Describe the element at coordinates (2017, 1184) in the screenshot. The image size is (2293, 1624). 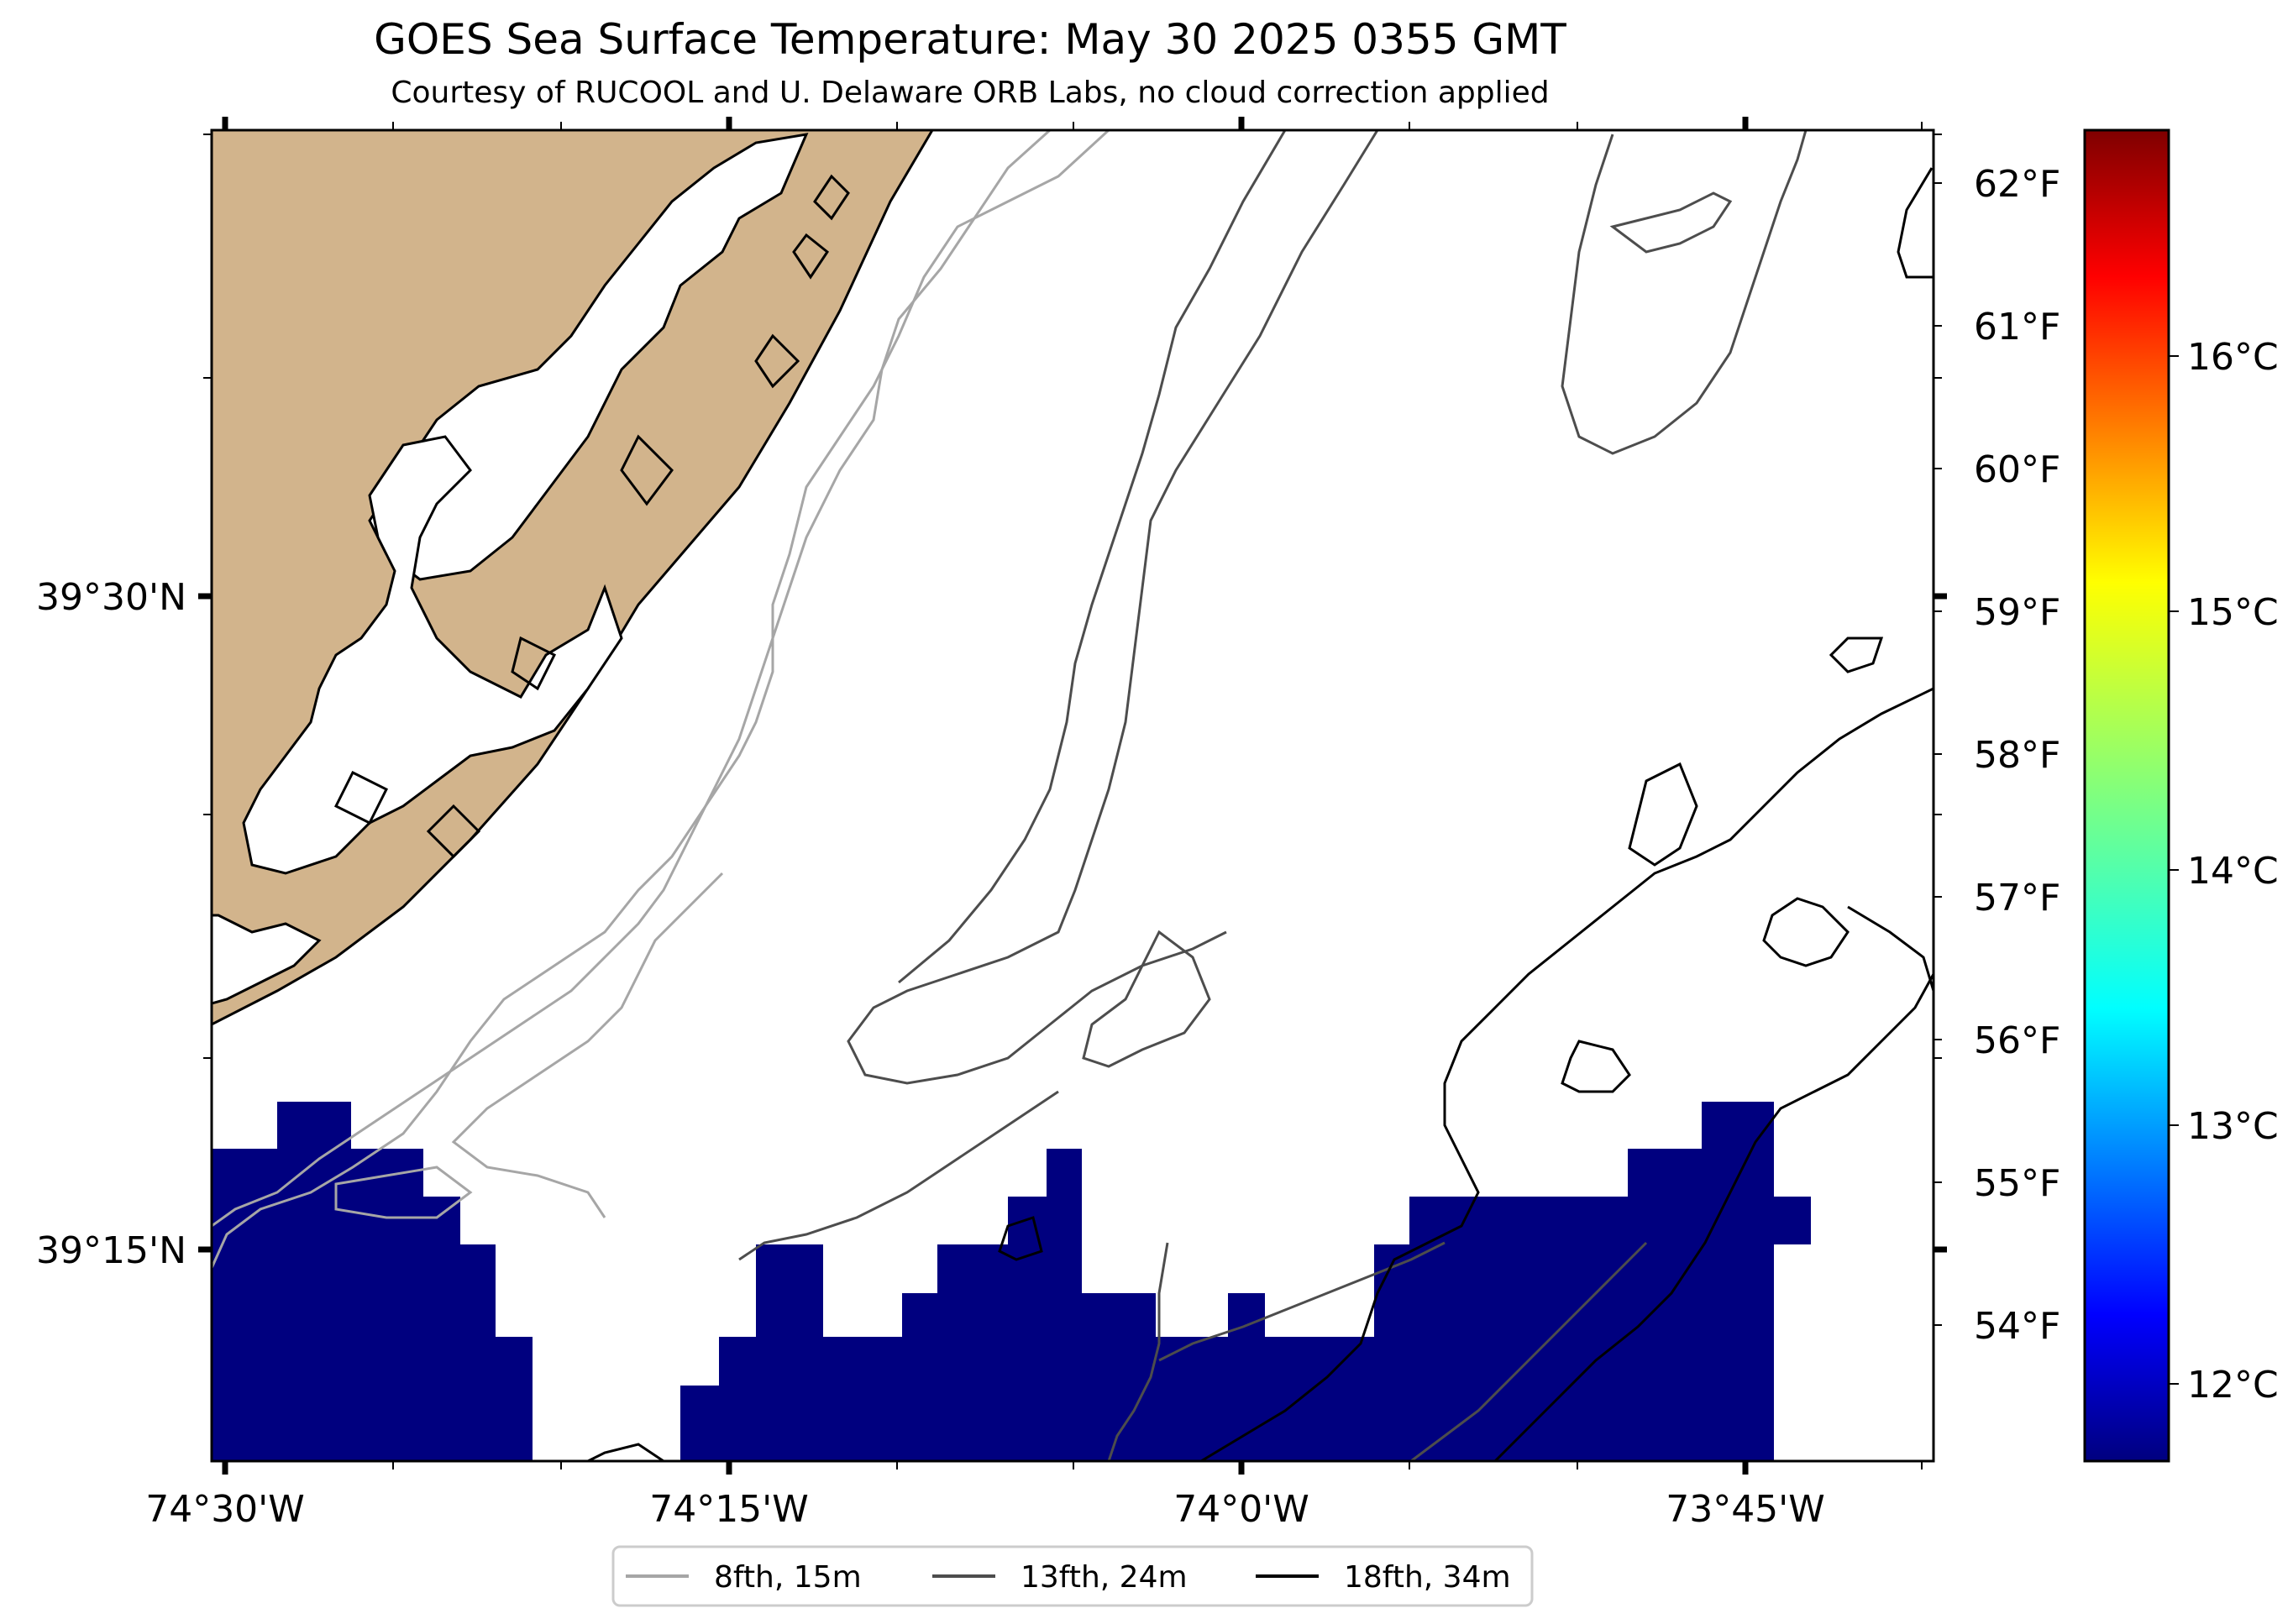
I see `fahrenheit-label: 55°F` at that location.